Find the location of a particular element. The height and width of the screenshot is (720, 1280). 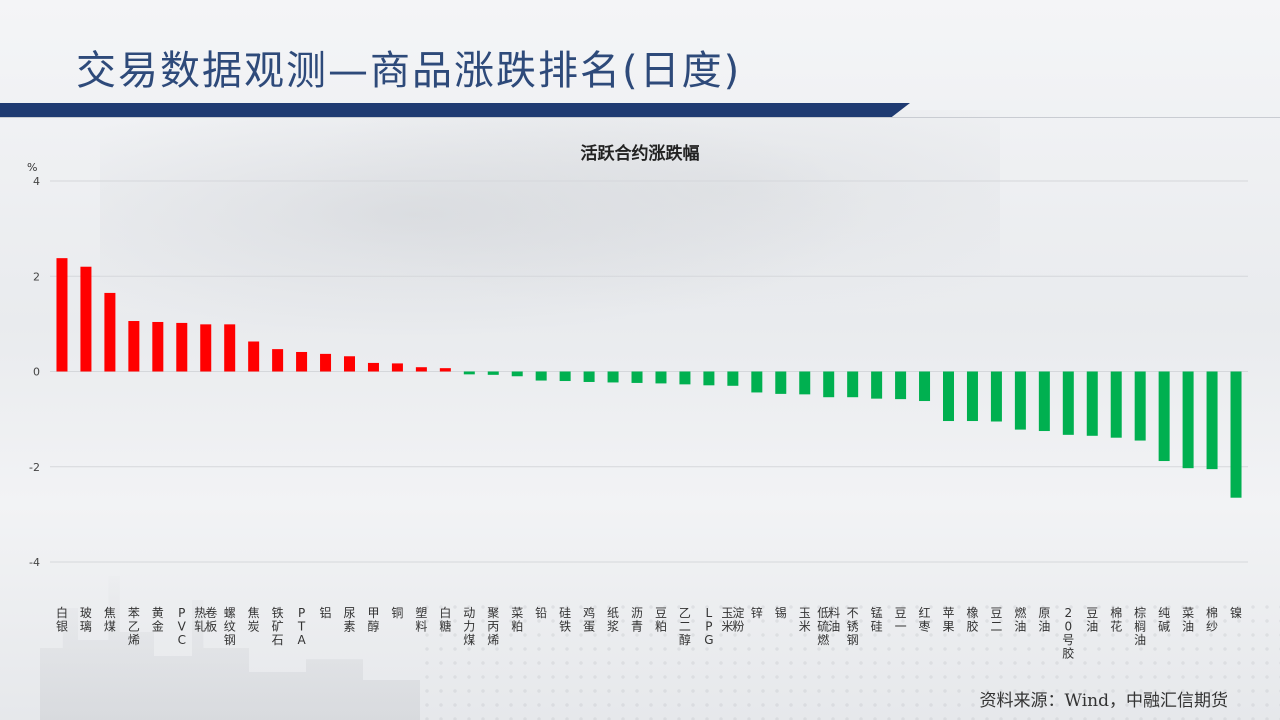

chart-title: 活跃合约涨跌幅 is located at coordinates (640, 153).